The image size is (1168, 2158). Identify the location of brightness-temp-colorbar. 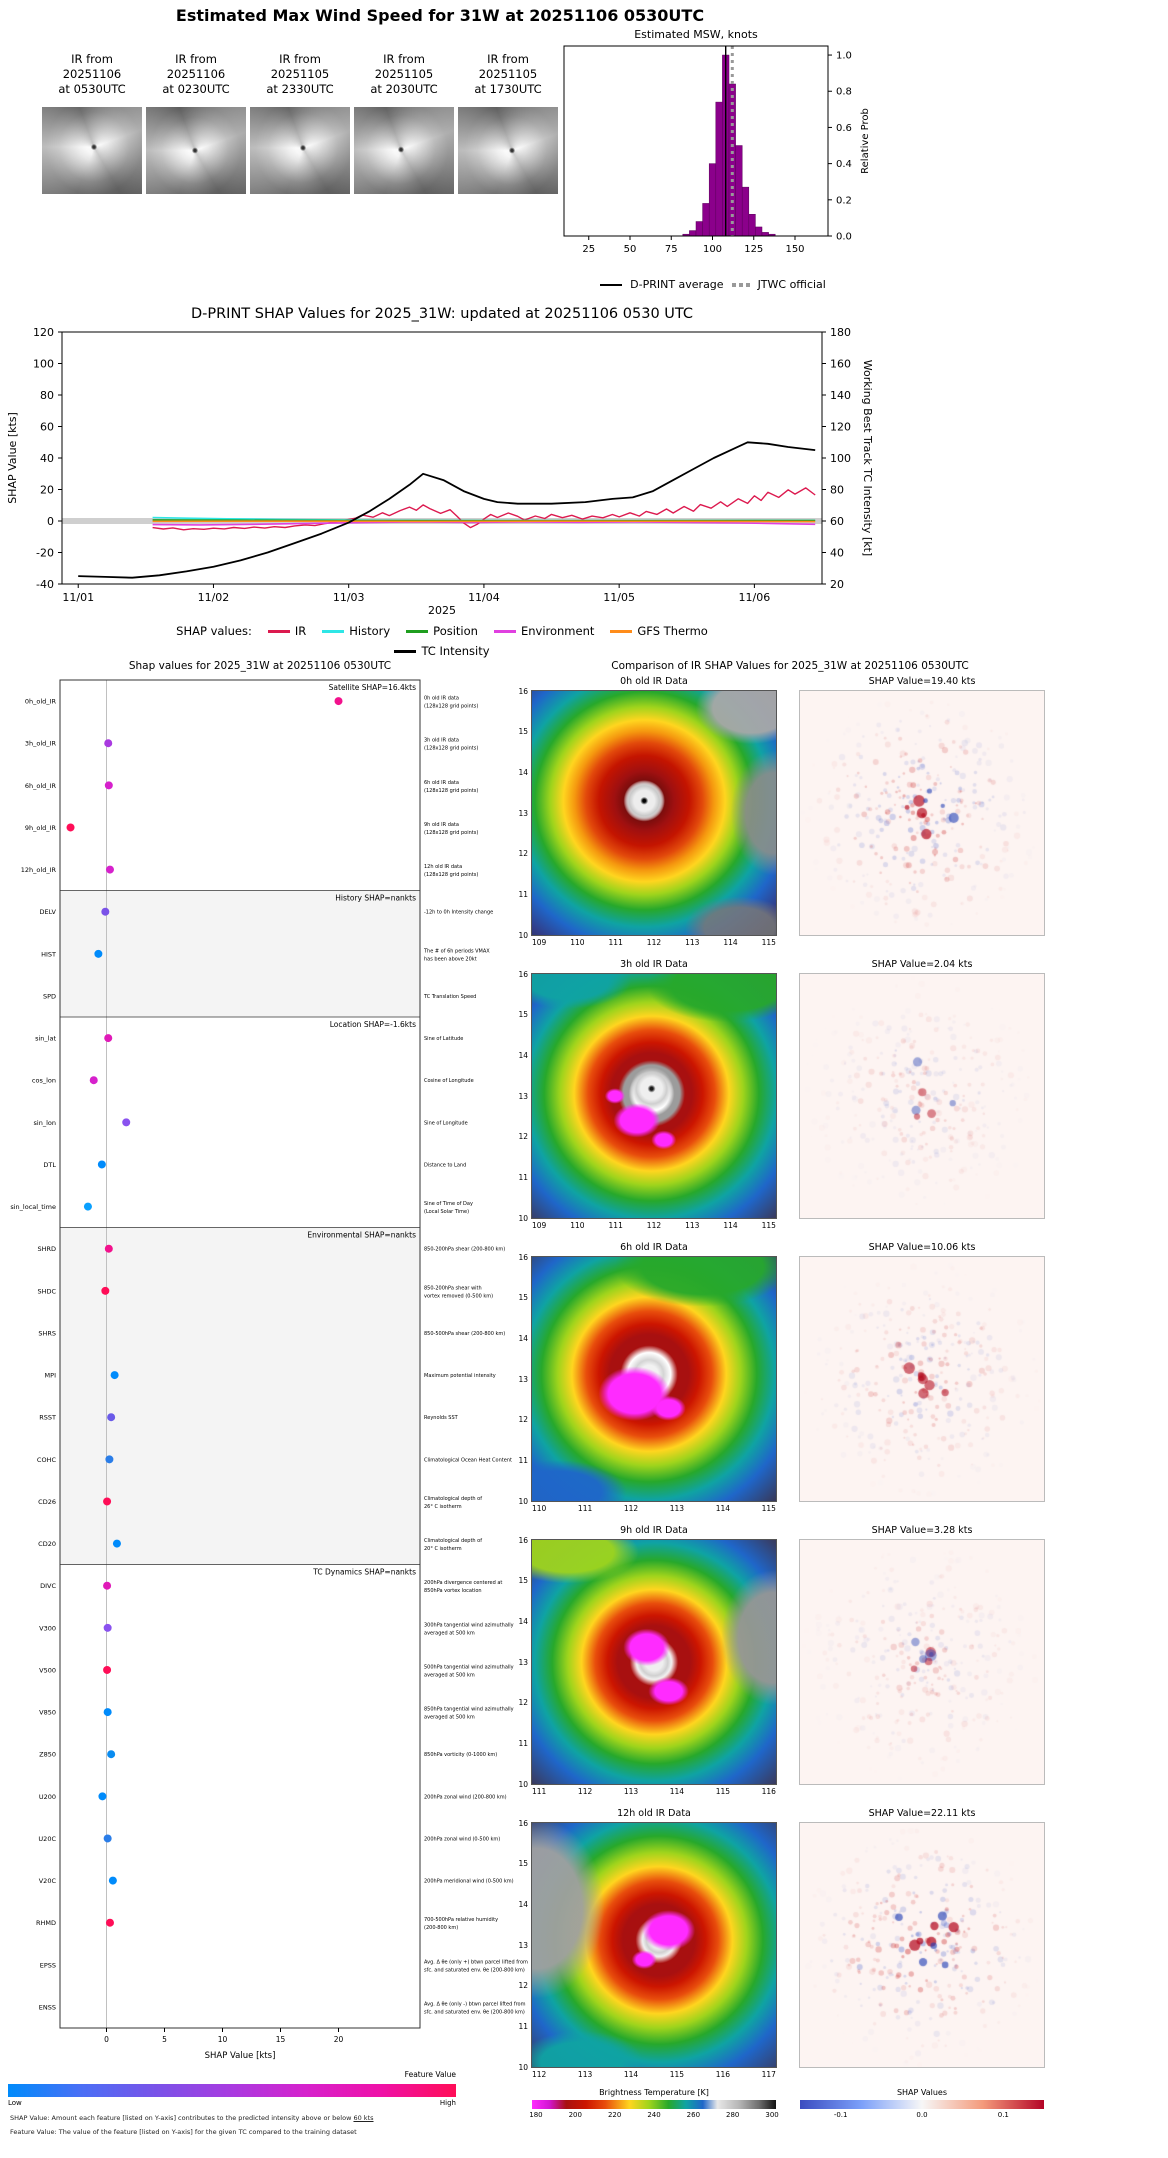
(654, 2104).